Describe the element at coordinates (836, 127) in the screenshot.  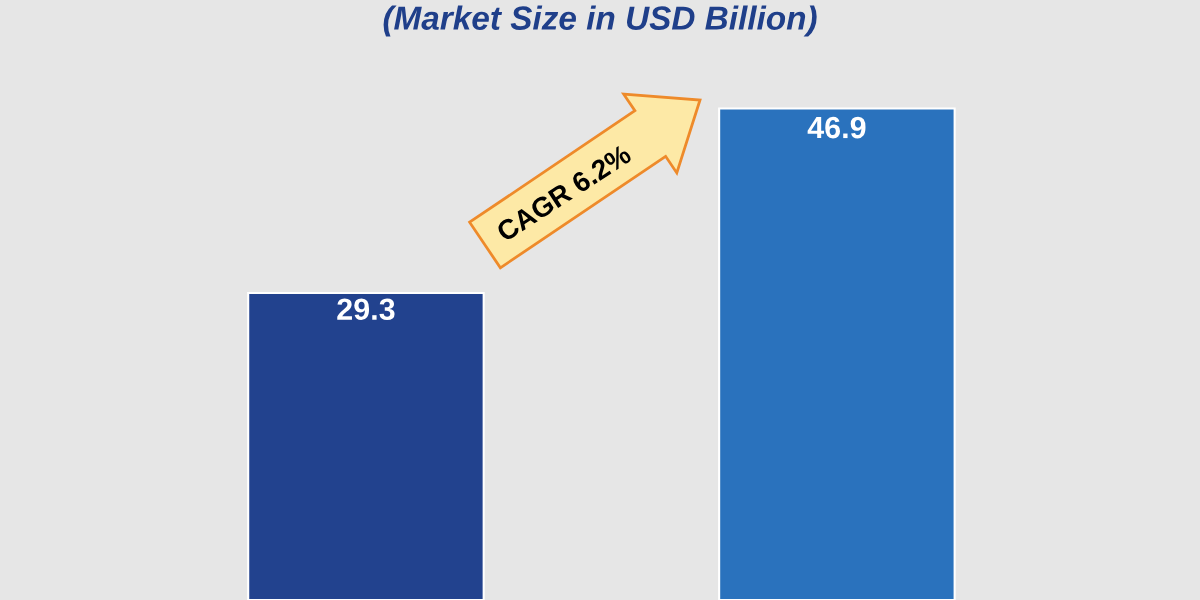
I see `data-label: 46.9` at that location.